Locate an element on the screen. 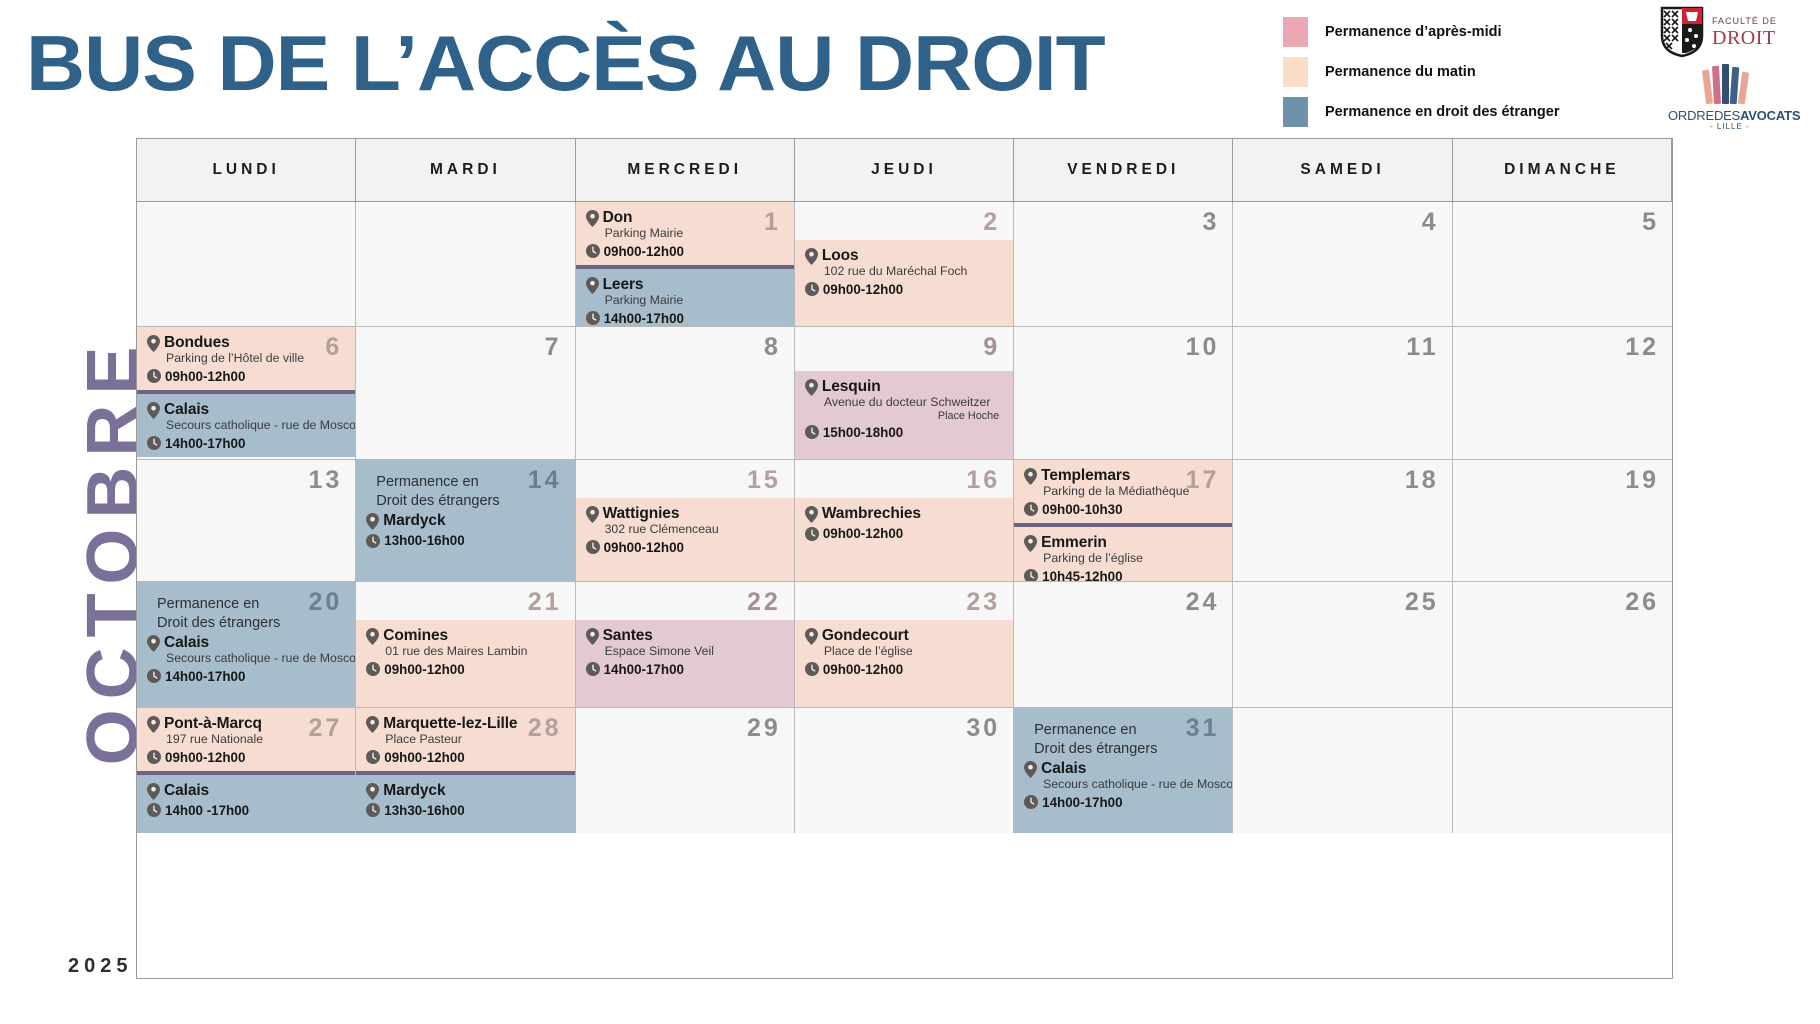  day-number: 13 is located at coordinates (325, 480).